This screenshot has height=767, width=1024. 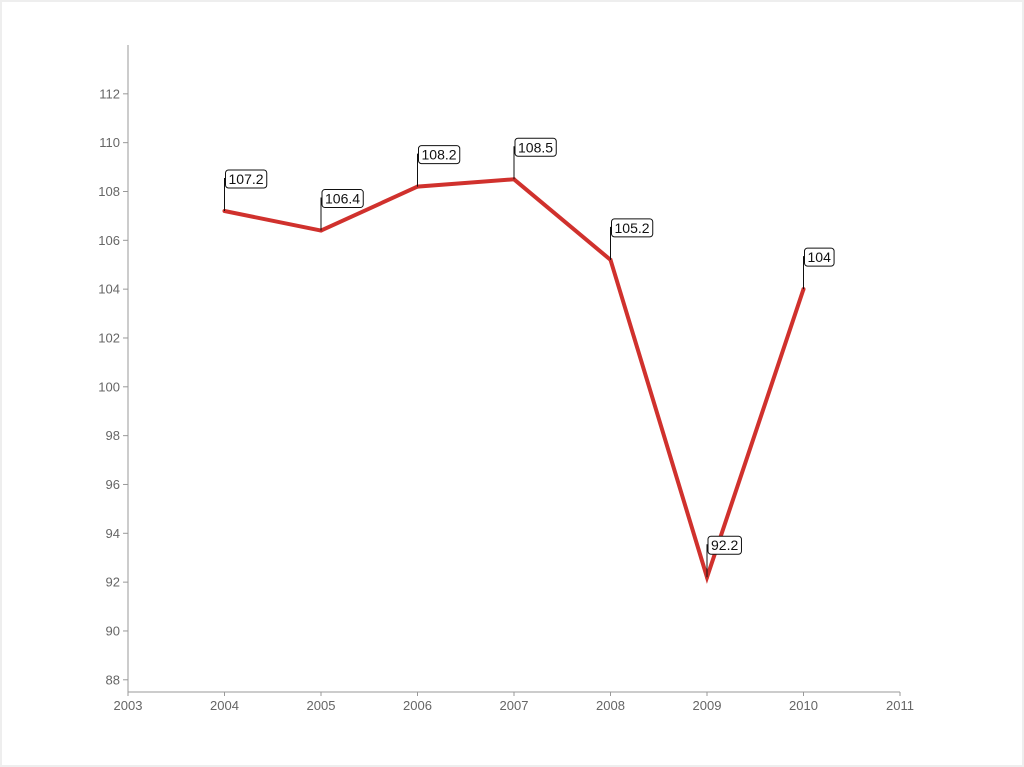 What do you see at coordinates (109, 191) in the screenshot?
I see `y-tick-label-10: 108` at bounding box center [109, 191].